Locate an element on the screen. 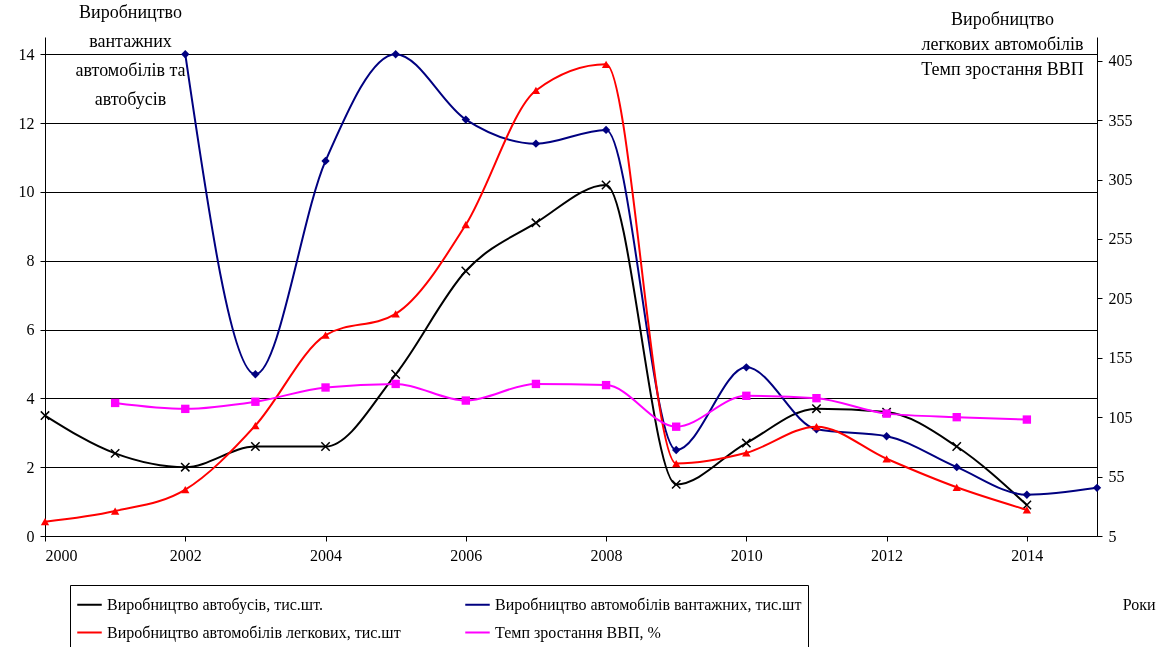 This screenshot has width=1157, height=647. x-tick-label: 2000 is located at coordinates (61, 555).